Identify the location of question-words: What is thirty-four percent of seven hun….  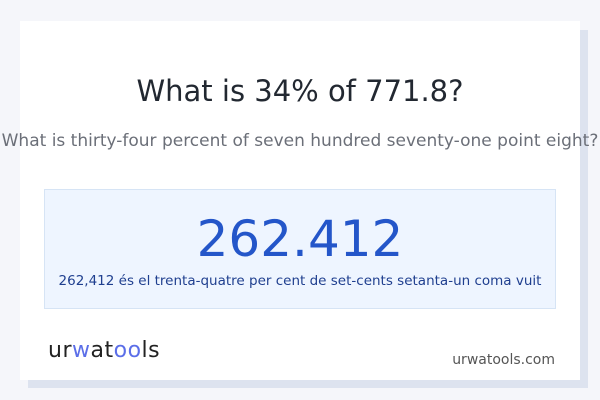
(300, 141).